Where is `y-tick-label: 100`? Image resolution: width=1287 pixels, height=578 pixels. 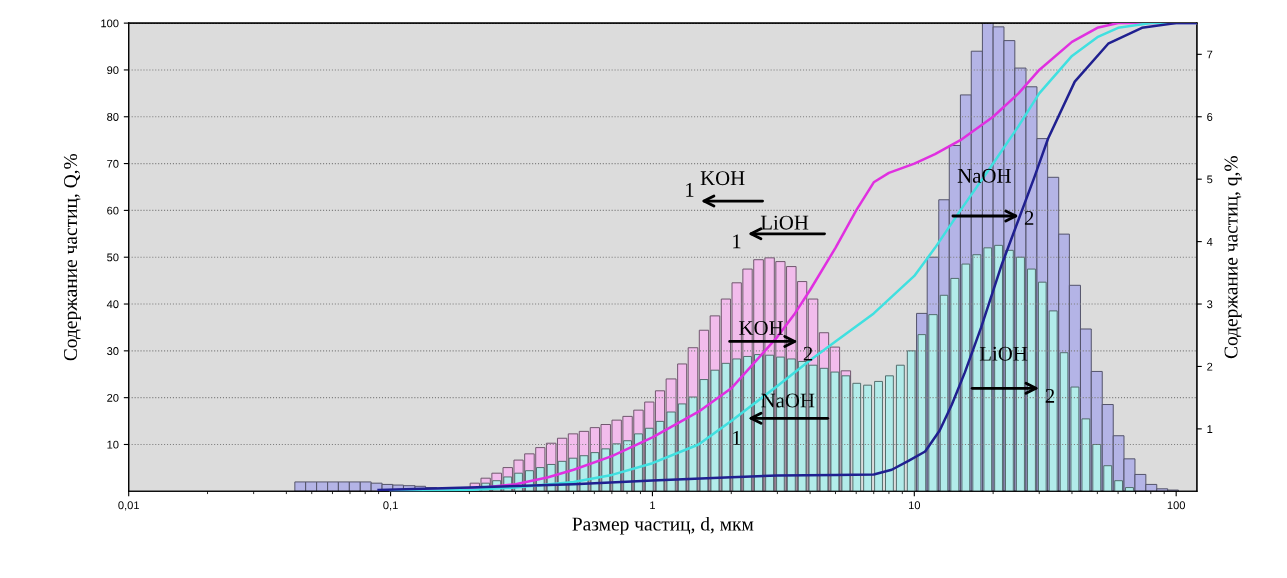
y-tick-label: 100 is located at coordinates (110, 23).